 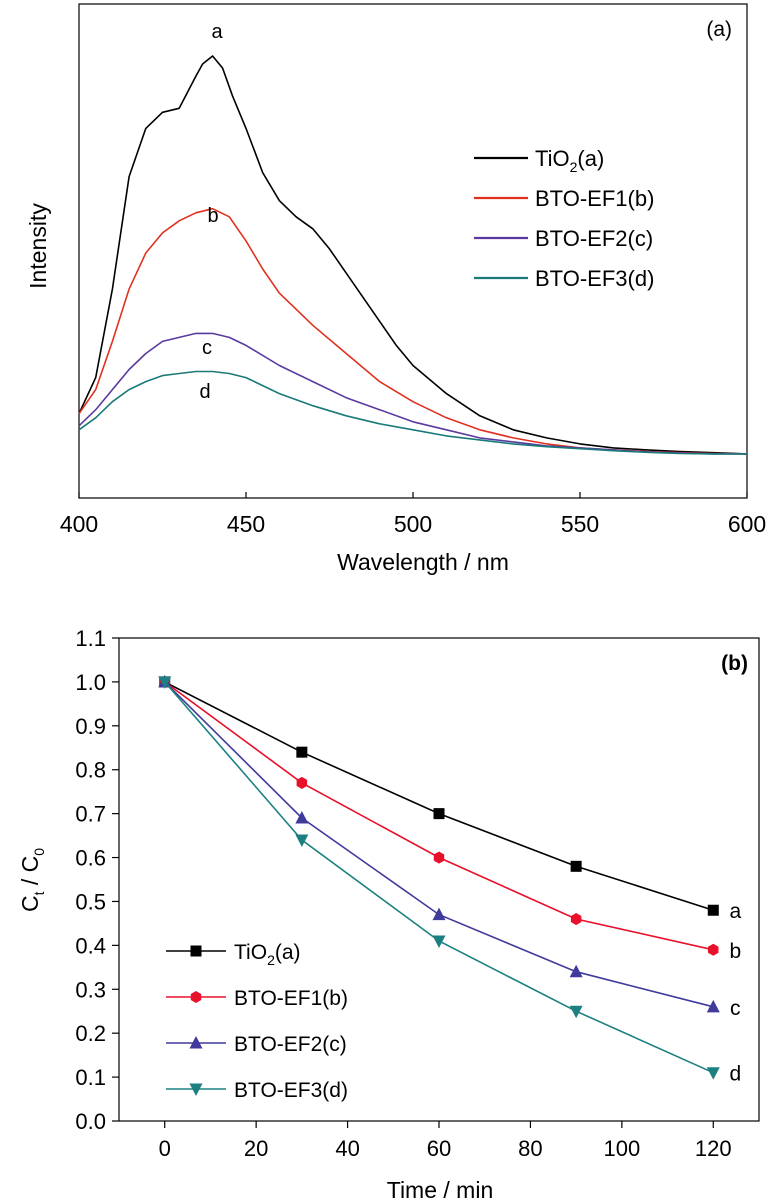 I want to click on panel-a-legend-label-a: TiO2(a), so click(x=569, y=160).